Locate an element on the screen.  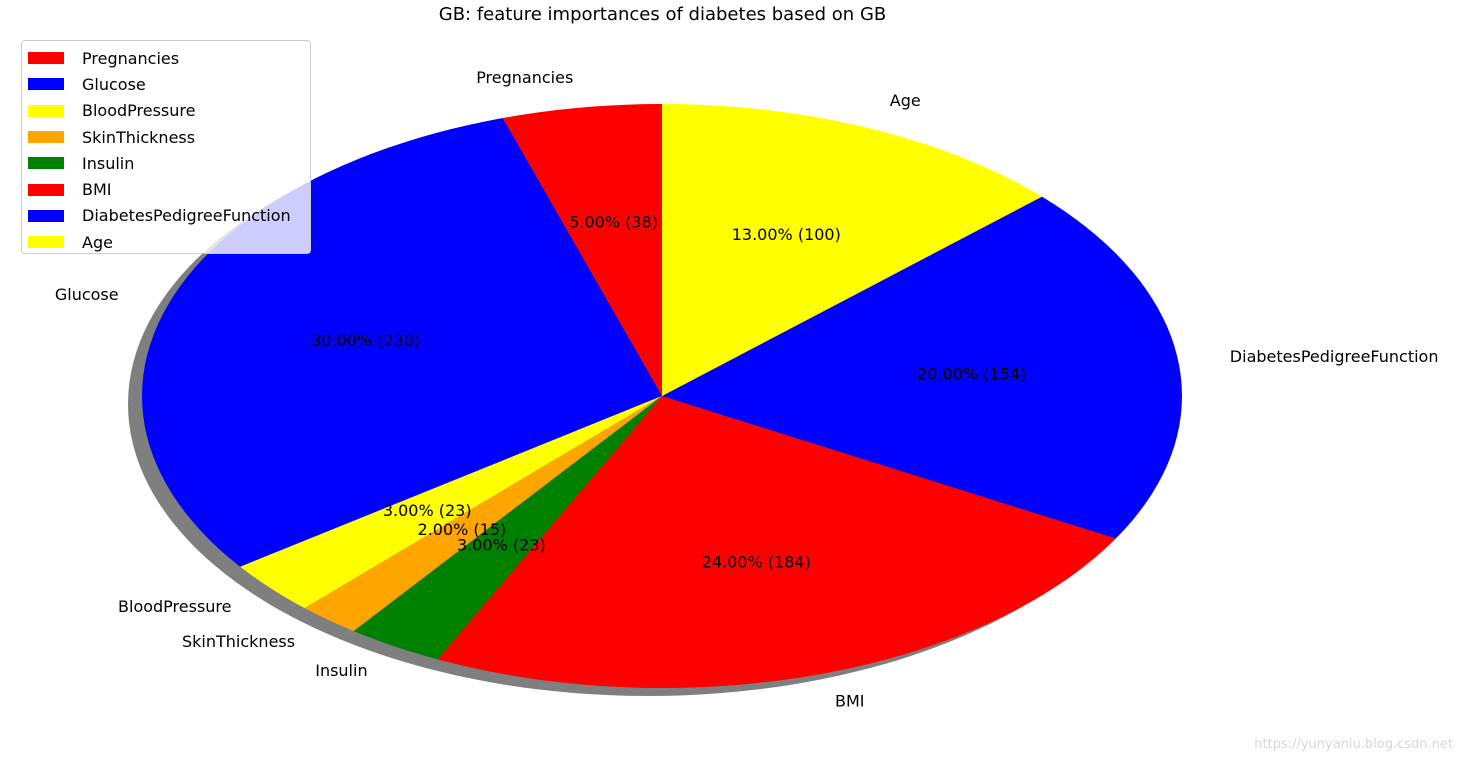
legend-label: Pregnancies is located at coordinates (131, 58).